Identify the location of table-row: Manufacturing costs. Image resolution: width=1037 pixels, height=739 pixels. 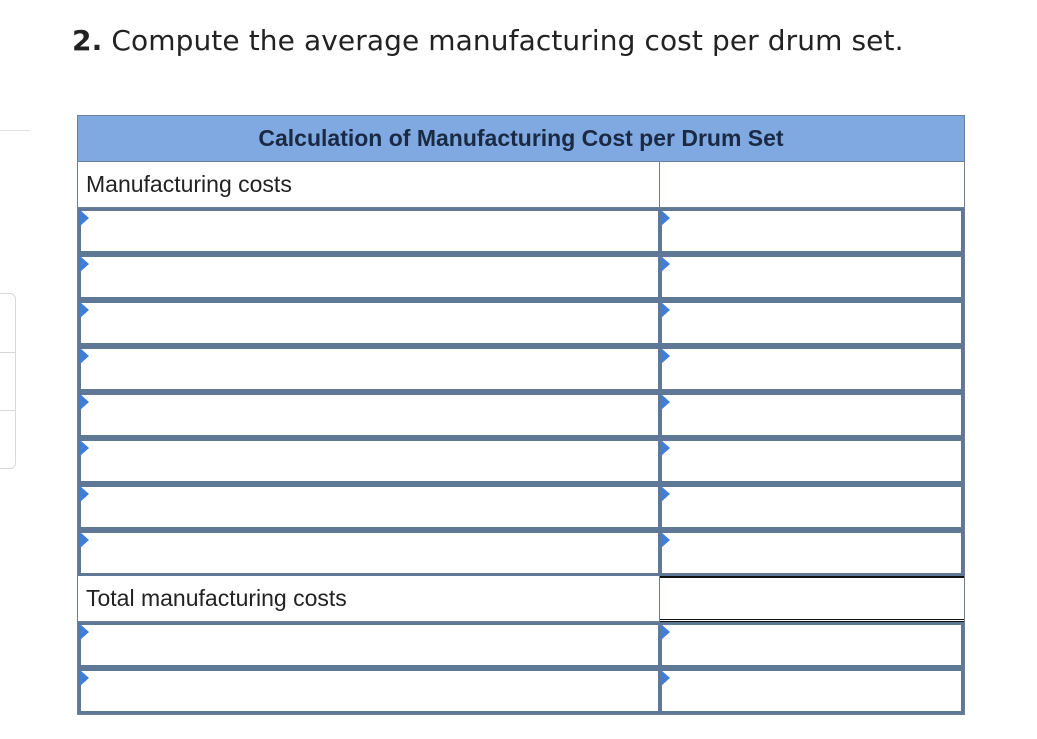
(521, 185).